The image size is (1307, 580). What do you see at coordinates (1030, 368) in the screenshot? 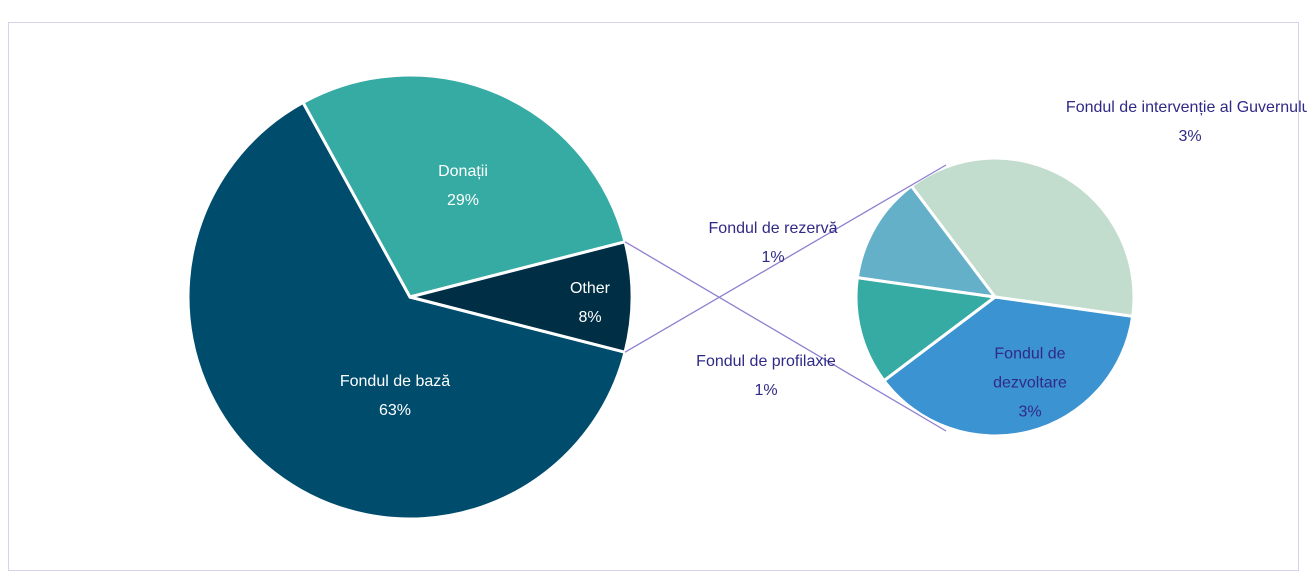
I see `category-label: Fondul de dezvoltare` at bounding box center [1030, 368].